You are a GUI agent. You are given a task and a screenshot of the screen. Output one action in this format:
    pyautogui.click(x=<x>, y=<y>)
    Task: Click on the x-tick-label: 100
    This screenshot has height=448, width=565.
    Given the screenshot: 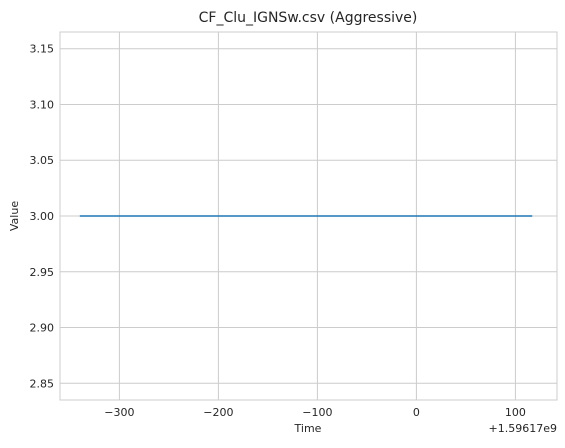 What is the action you would take?
    pyautogui.click(x=515, y=412)
    